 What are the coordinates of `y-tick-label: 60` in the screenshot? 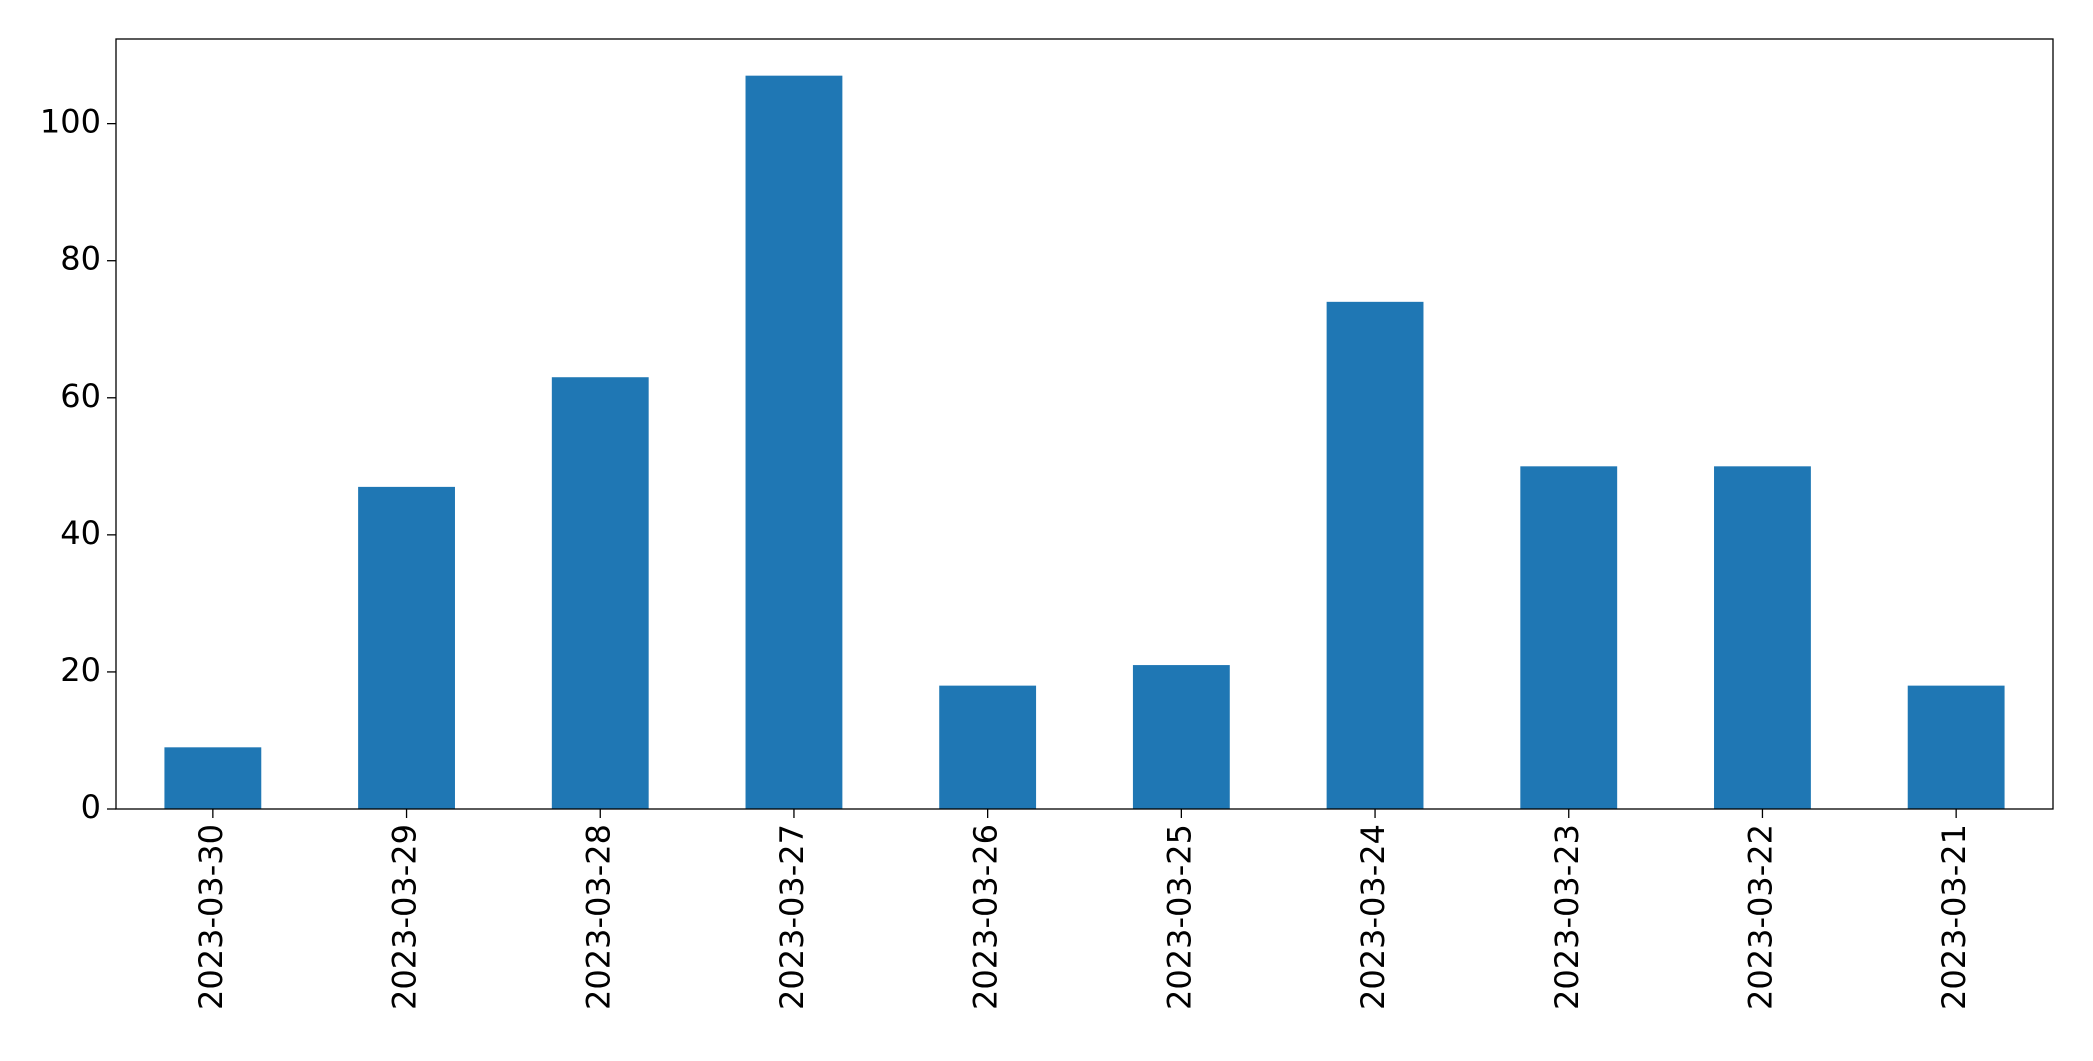 It's located at (80, 396).